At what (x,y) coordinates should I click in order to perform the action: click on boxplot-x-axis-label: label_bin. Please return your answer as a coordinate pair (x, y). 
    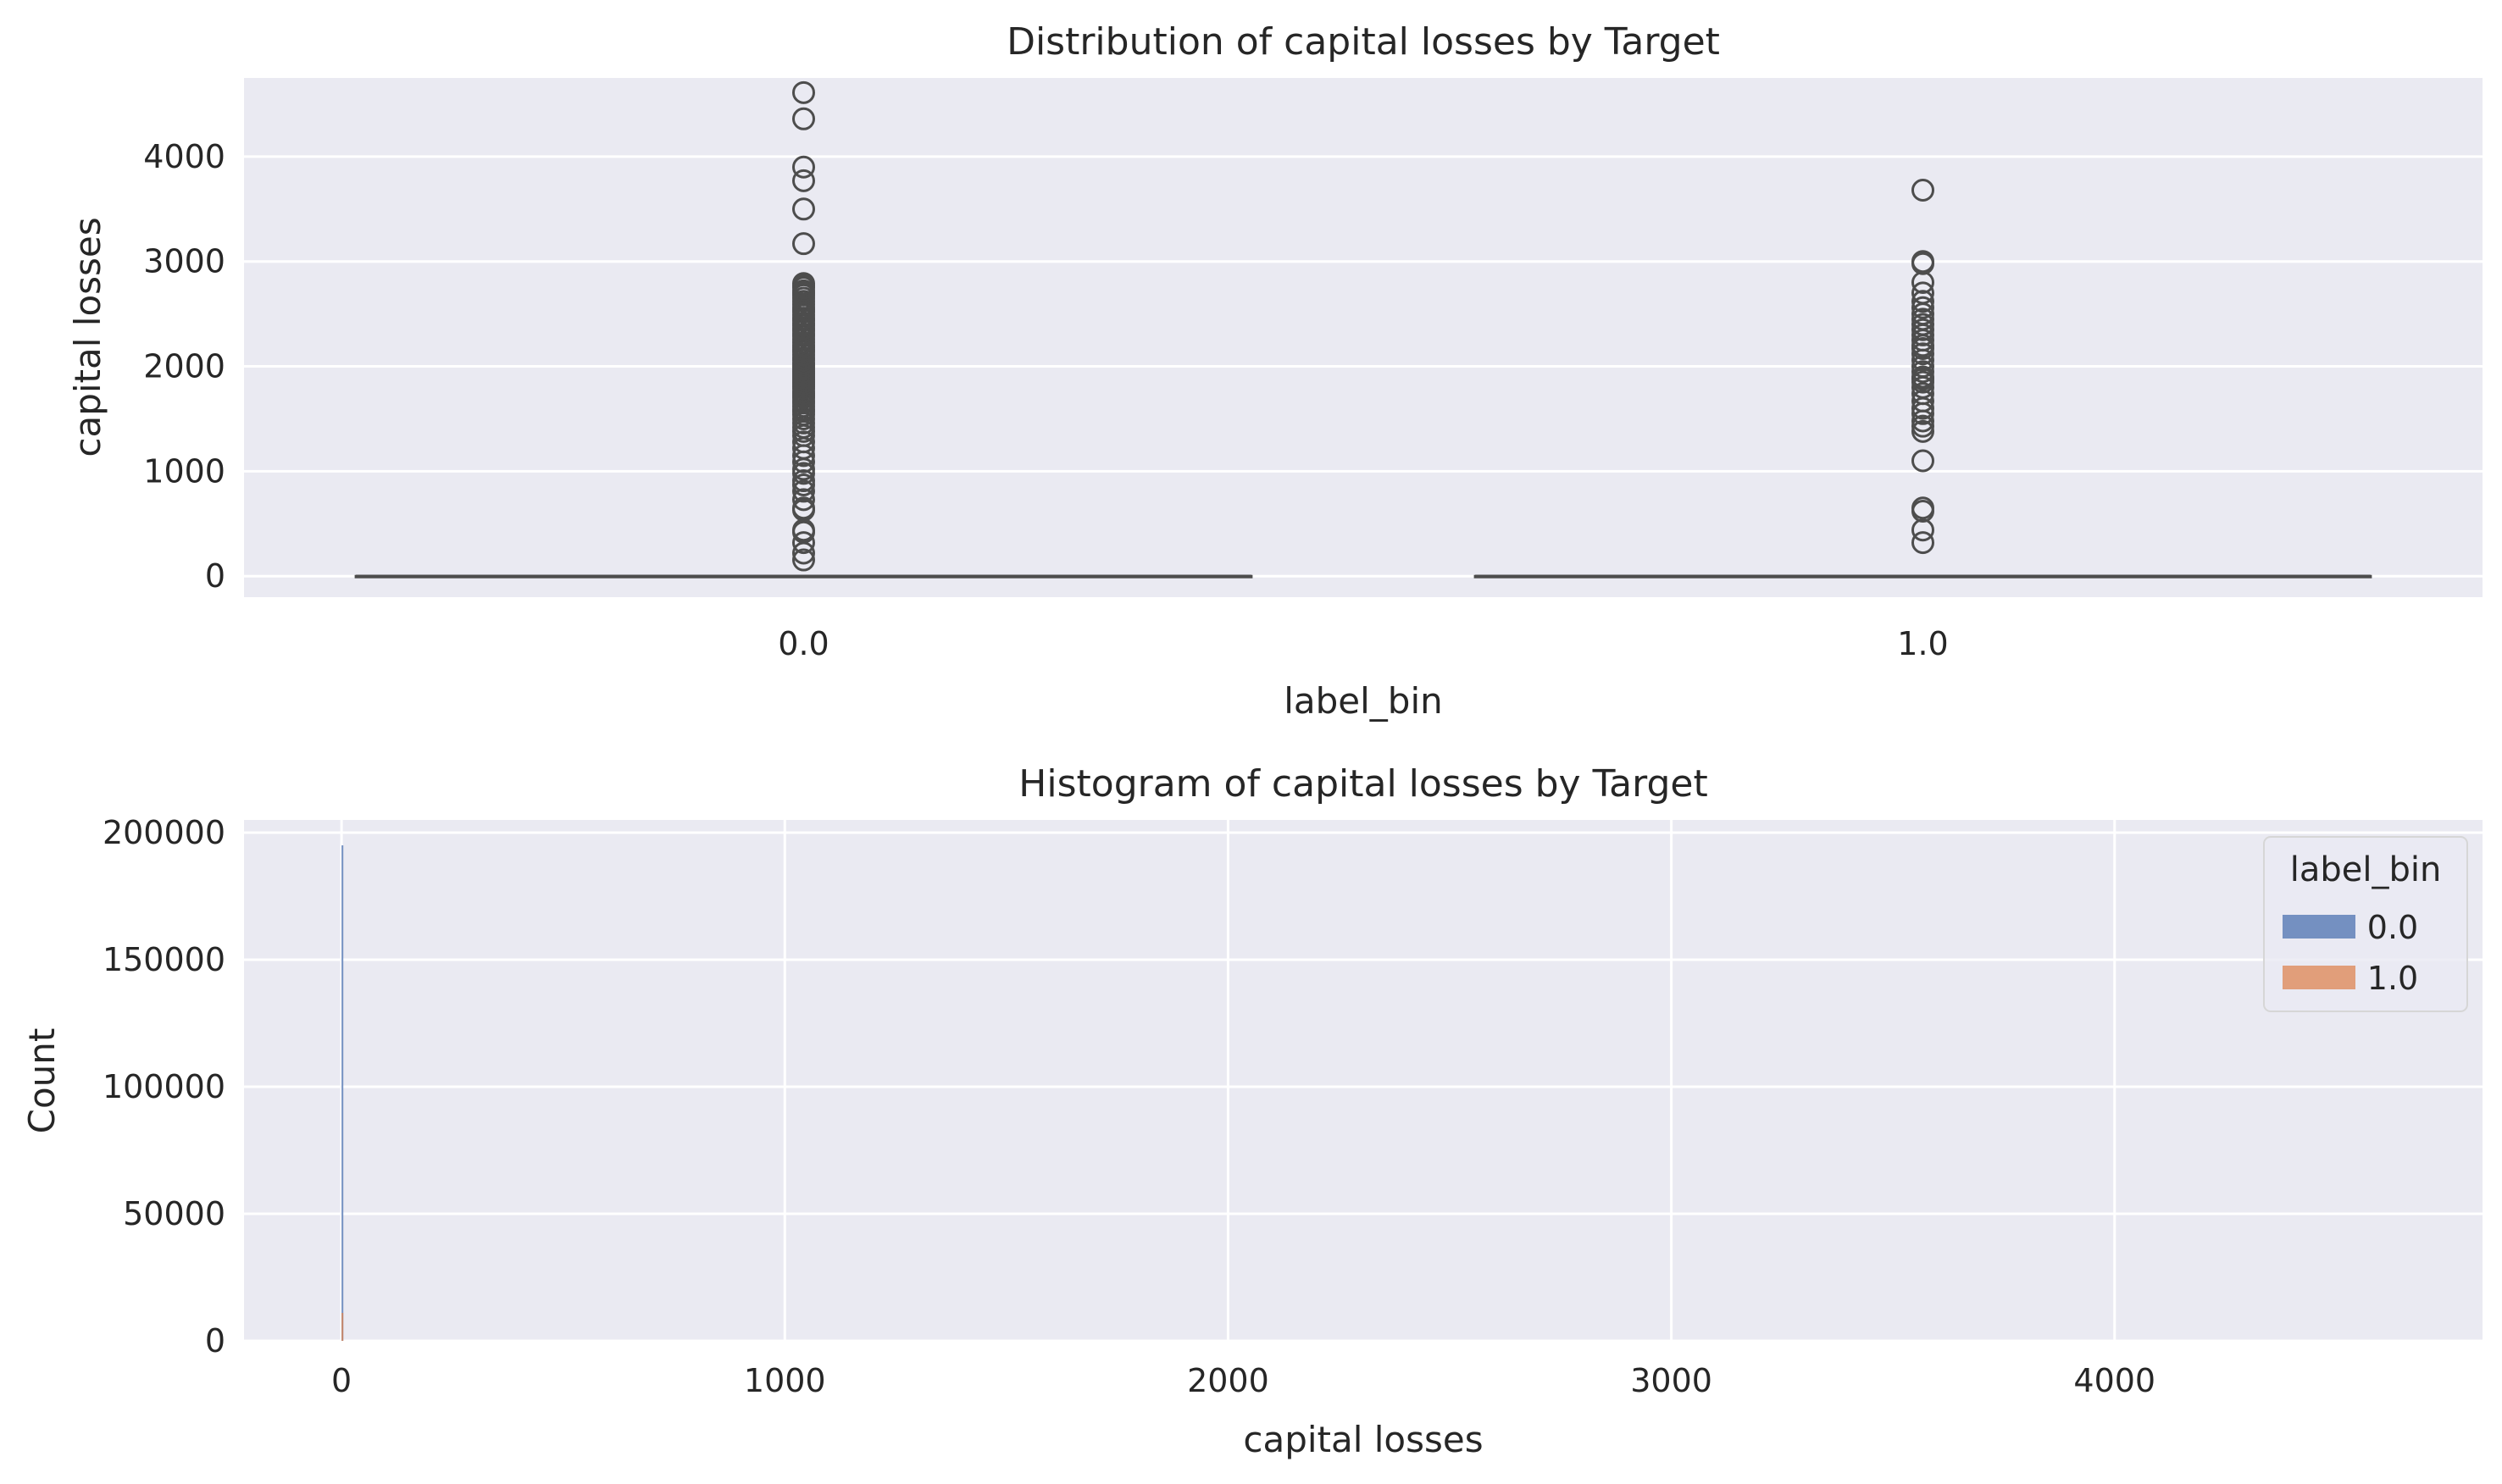
    Looking at the image, I should click on (1363, 701).